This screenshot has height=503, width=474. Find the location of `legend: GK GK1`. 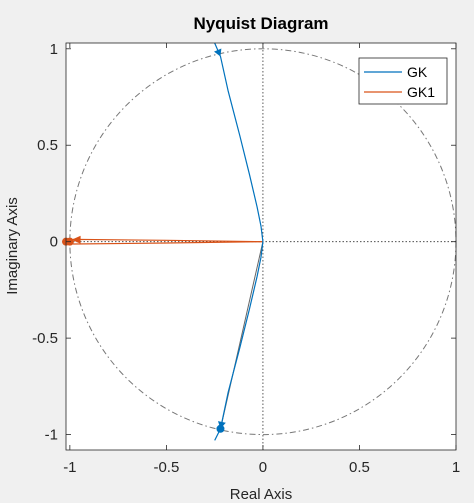

legend: GK GK1 is located at coordinates (403, 81).